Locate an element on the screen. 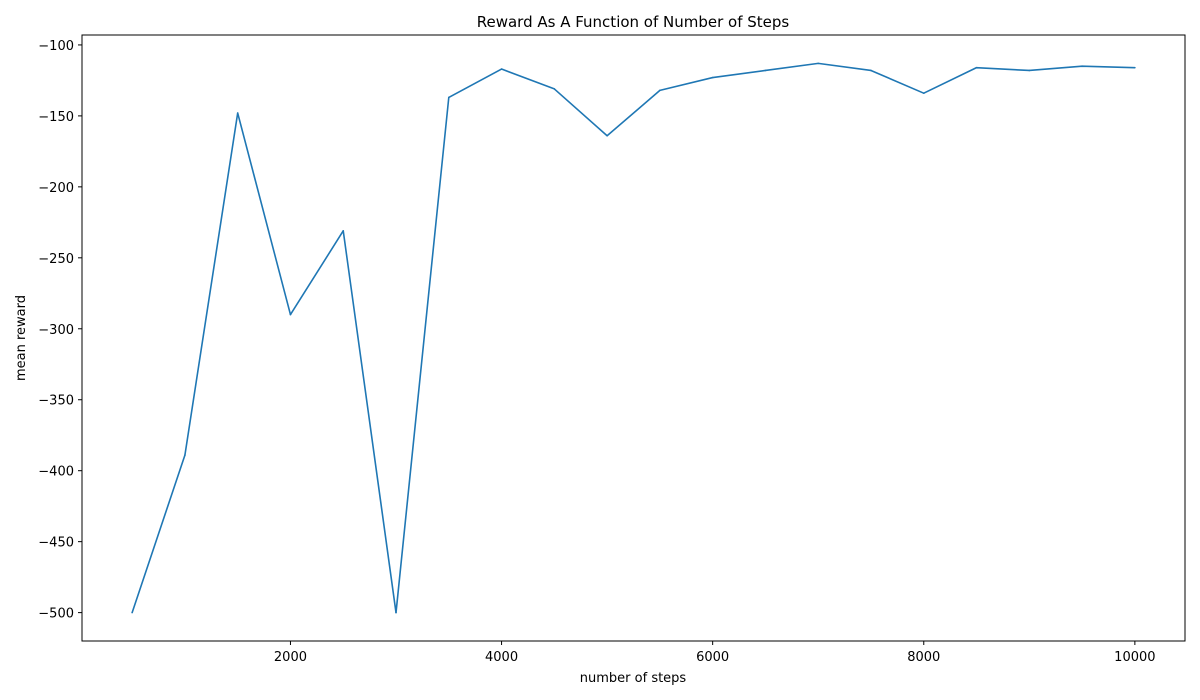  y-tick-label: −300 is located at coordinates (56, 330).